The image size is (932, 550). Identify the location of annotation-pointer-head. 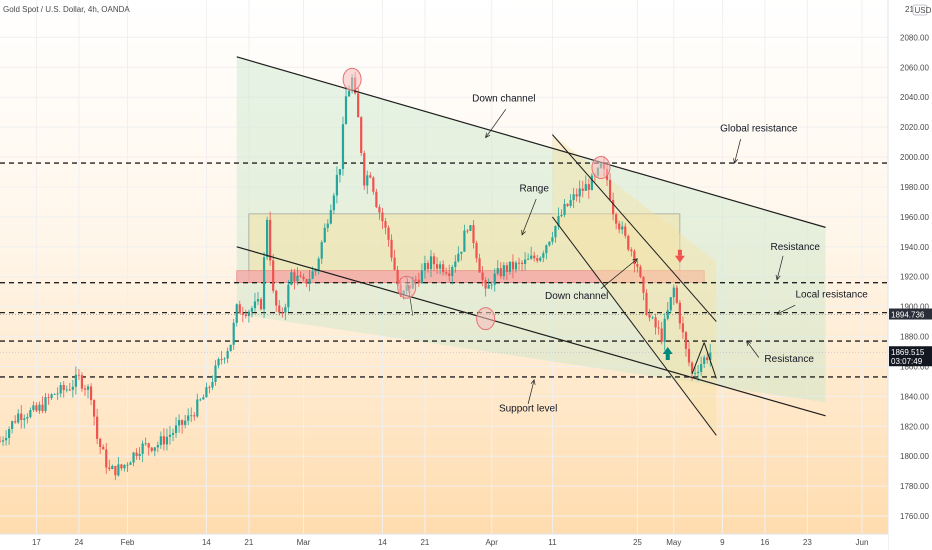
(533, 382).